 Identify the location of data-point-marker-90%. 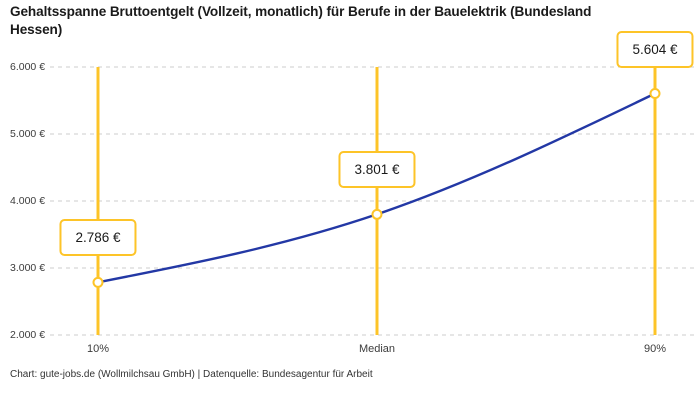
(655, 94).